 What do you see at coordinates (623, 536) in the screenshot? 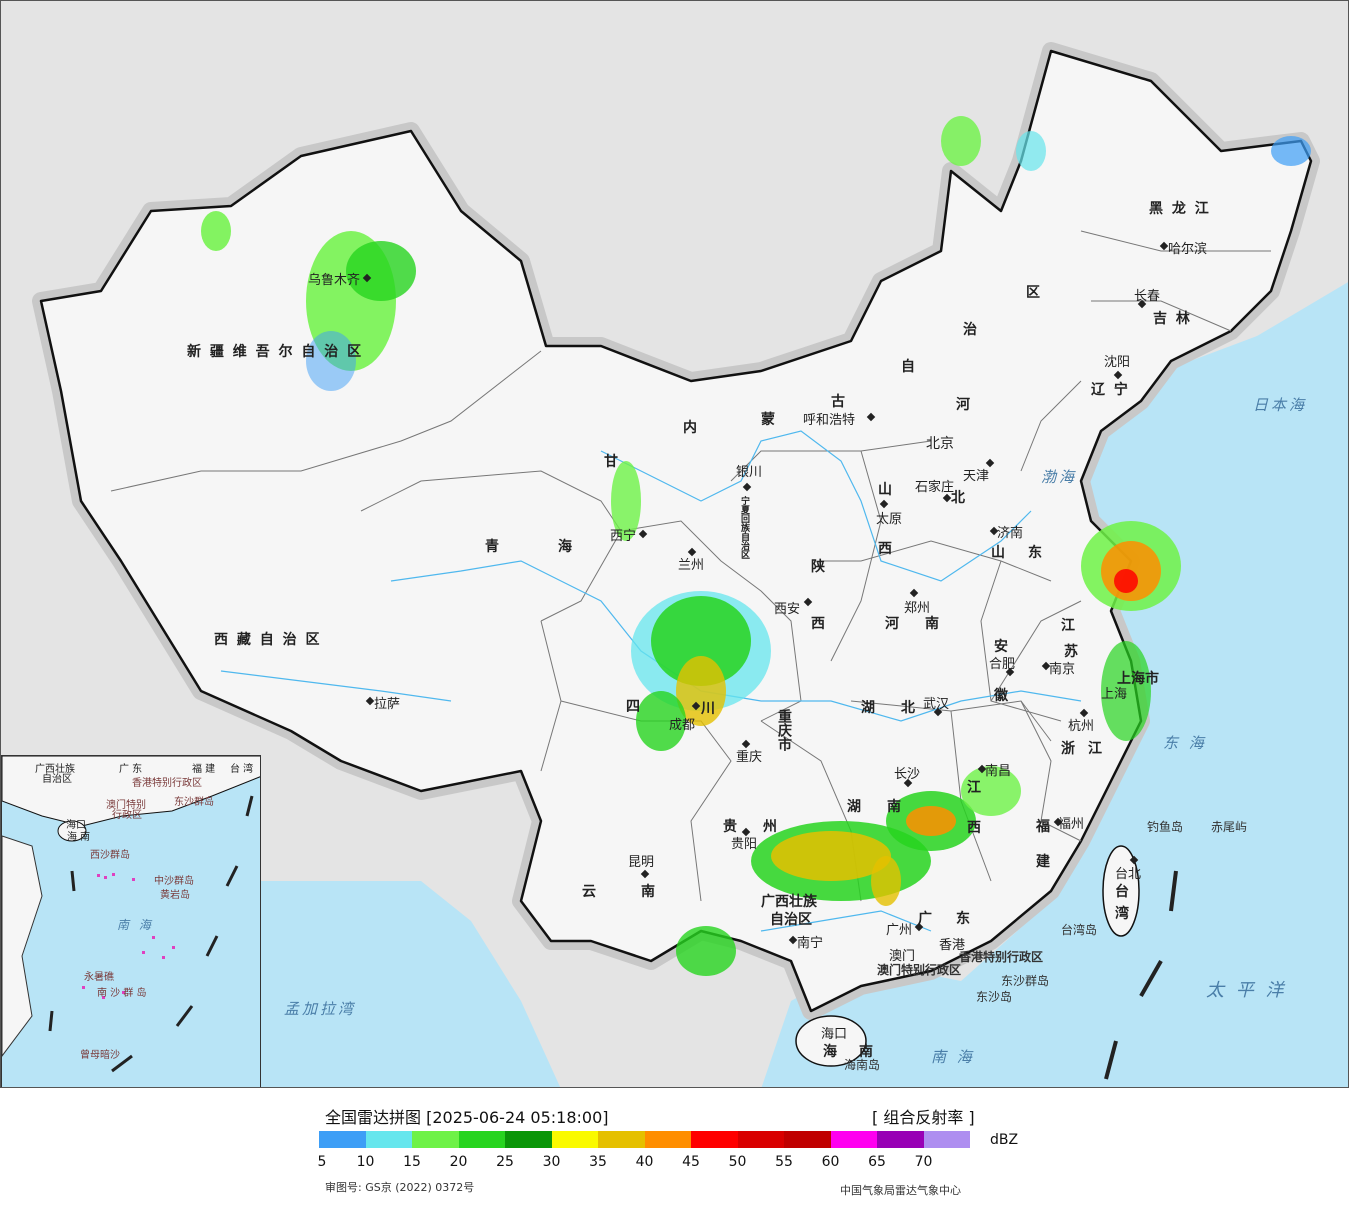
I see `city-xining: 西宁` at bounding box center [623, 536].